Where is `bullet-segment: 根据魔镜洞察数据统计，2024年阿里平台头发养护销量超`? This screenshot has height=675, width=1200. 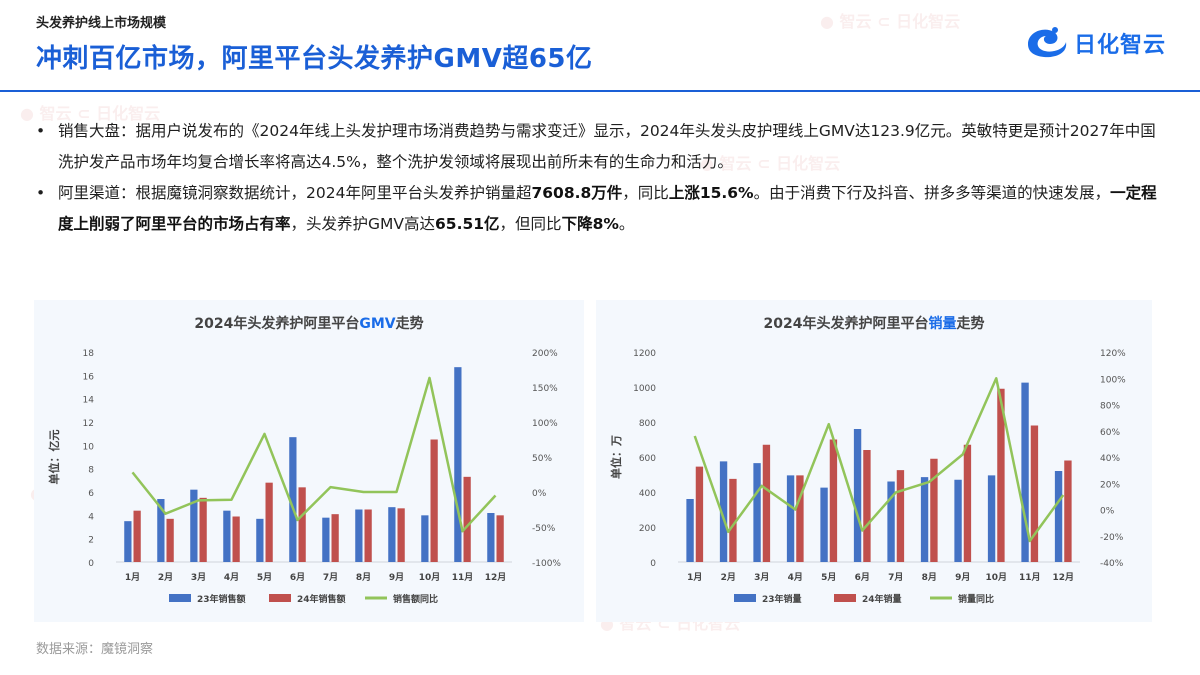
bullet-segment: 根据魔镜洞察数据统计，2024年阿里平台头发养护销量超 is located at coordinates (333, 193).